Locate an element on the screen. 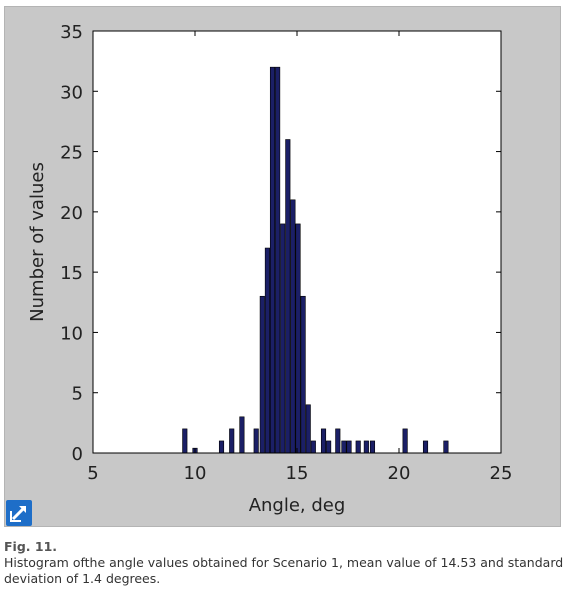 The height and width of the screenshot is (598, 569). y-tick-label: 10 is located at coordinates (71, 333).